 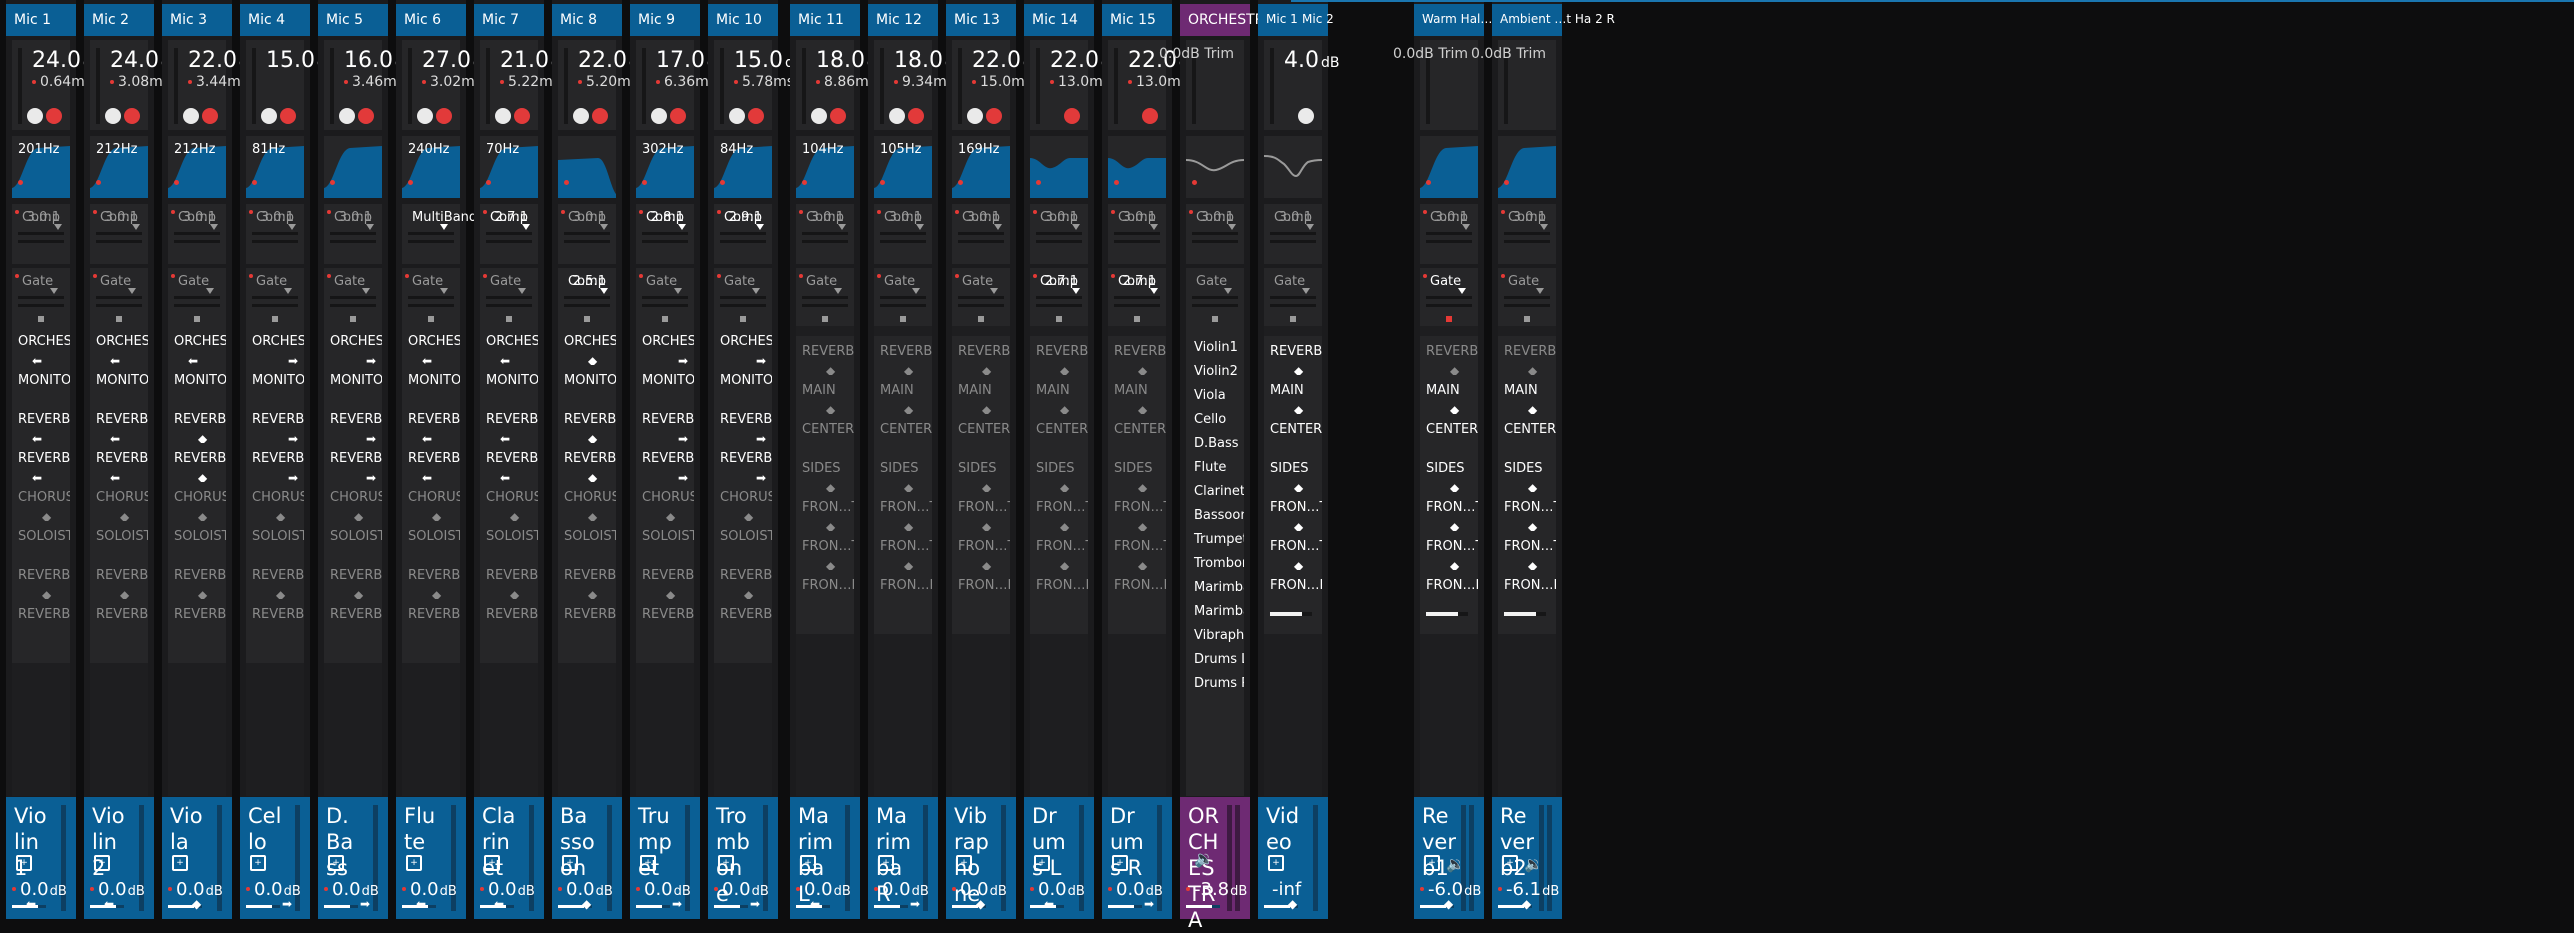 I want to click on fader-section: Trumpet +0.0dB ➡, so click(x=665, y=858).